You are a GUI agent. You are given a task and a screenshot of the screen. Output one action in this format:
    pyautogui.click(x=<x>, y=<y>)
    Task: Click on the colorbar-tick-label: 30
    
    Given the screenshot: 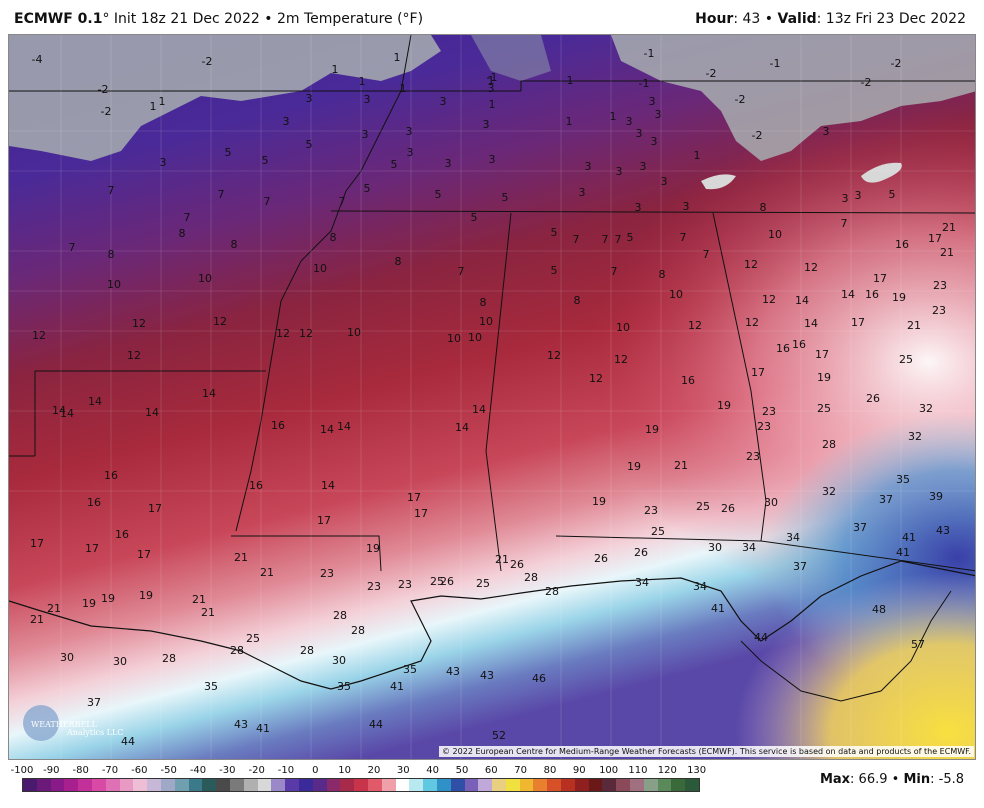 What is the action you would take?
    pyautogui.click(x=403, y=770)
    